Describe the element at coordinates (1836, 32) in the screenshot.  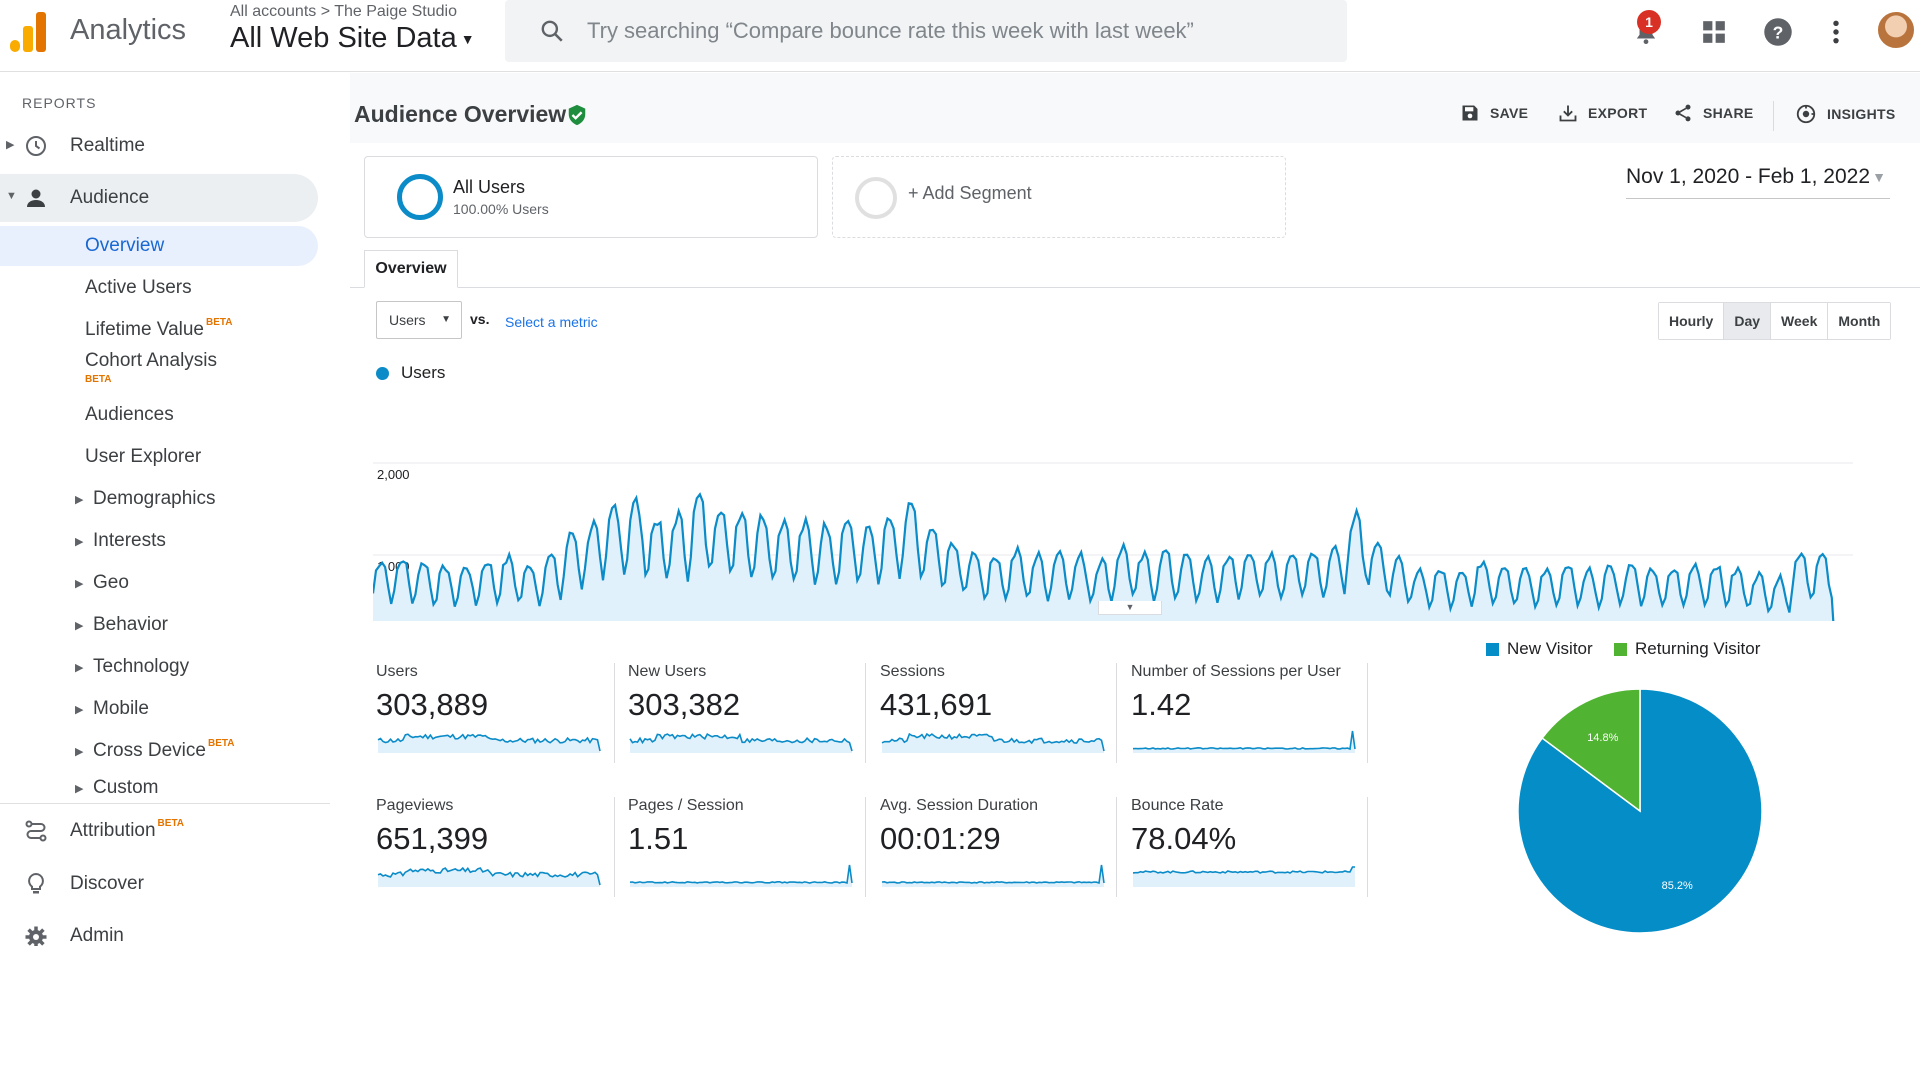
I see `more-options-button` at that location.